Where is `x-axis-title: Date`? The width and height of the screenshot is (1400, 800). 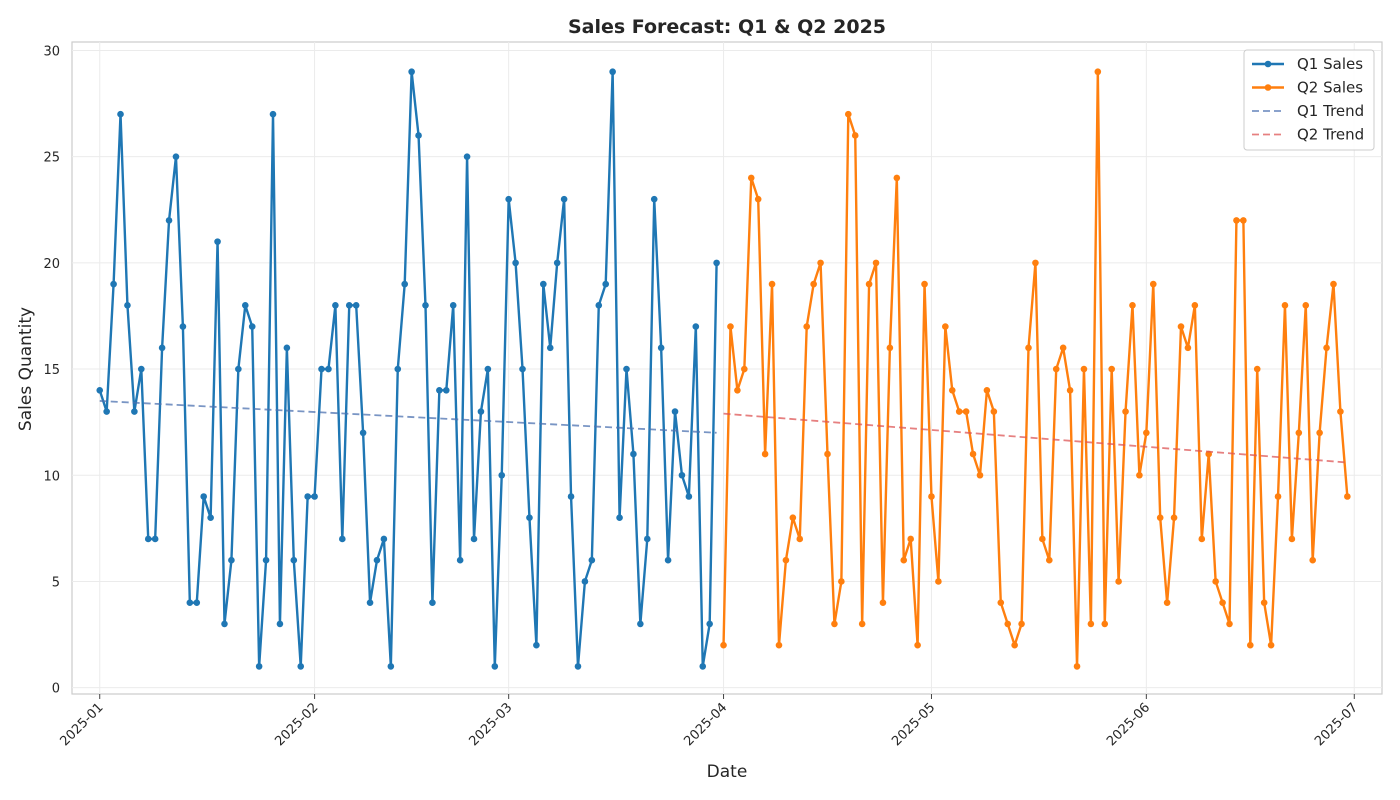
x-axis-title: Date is located at coordinates (727, 772).